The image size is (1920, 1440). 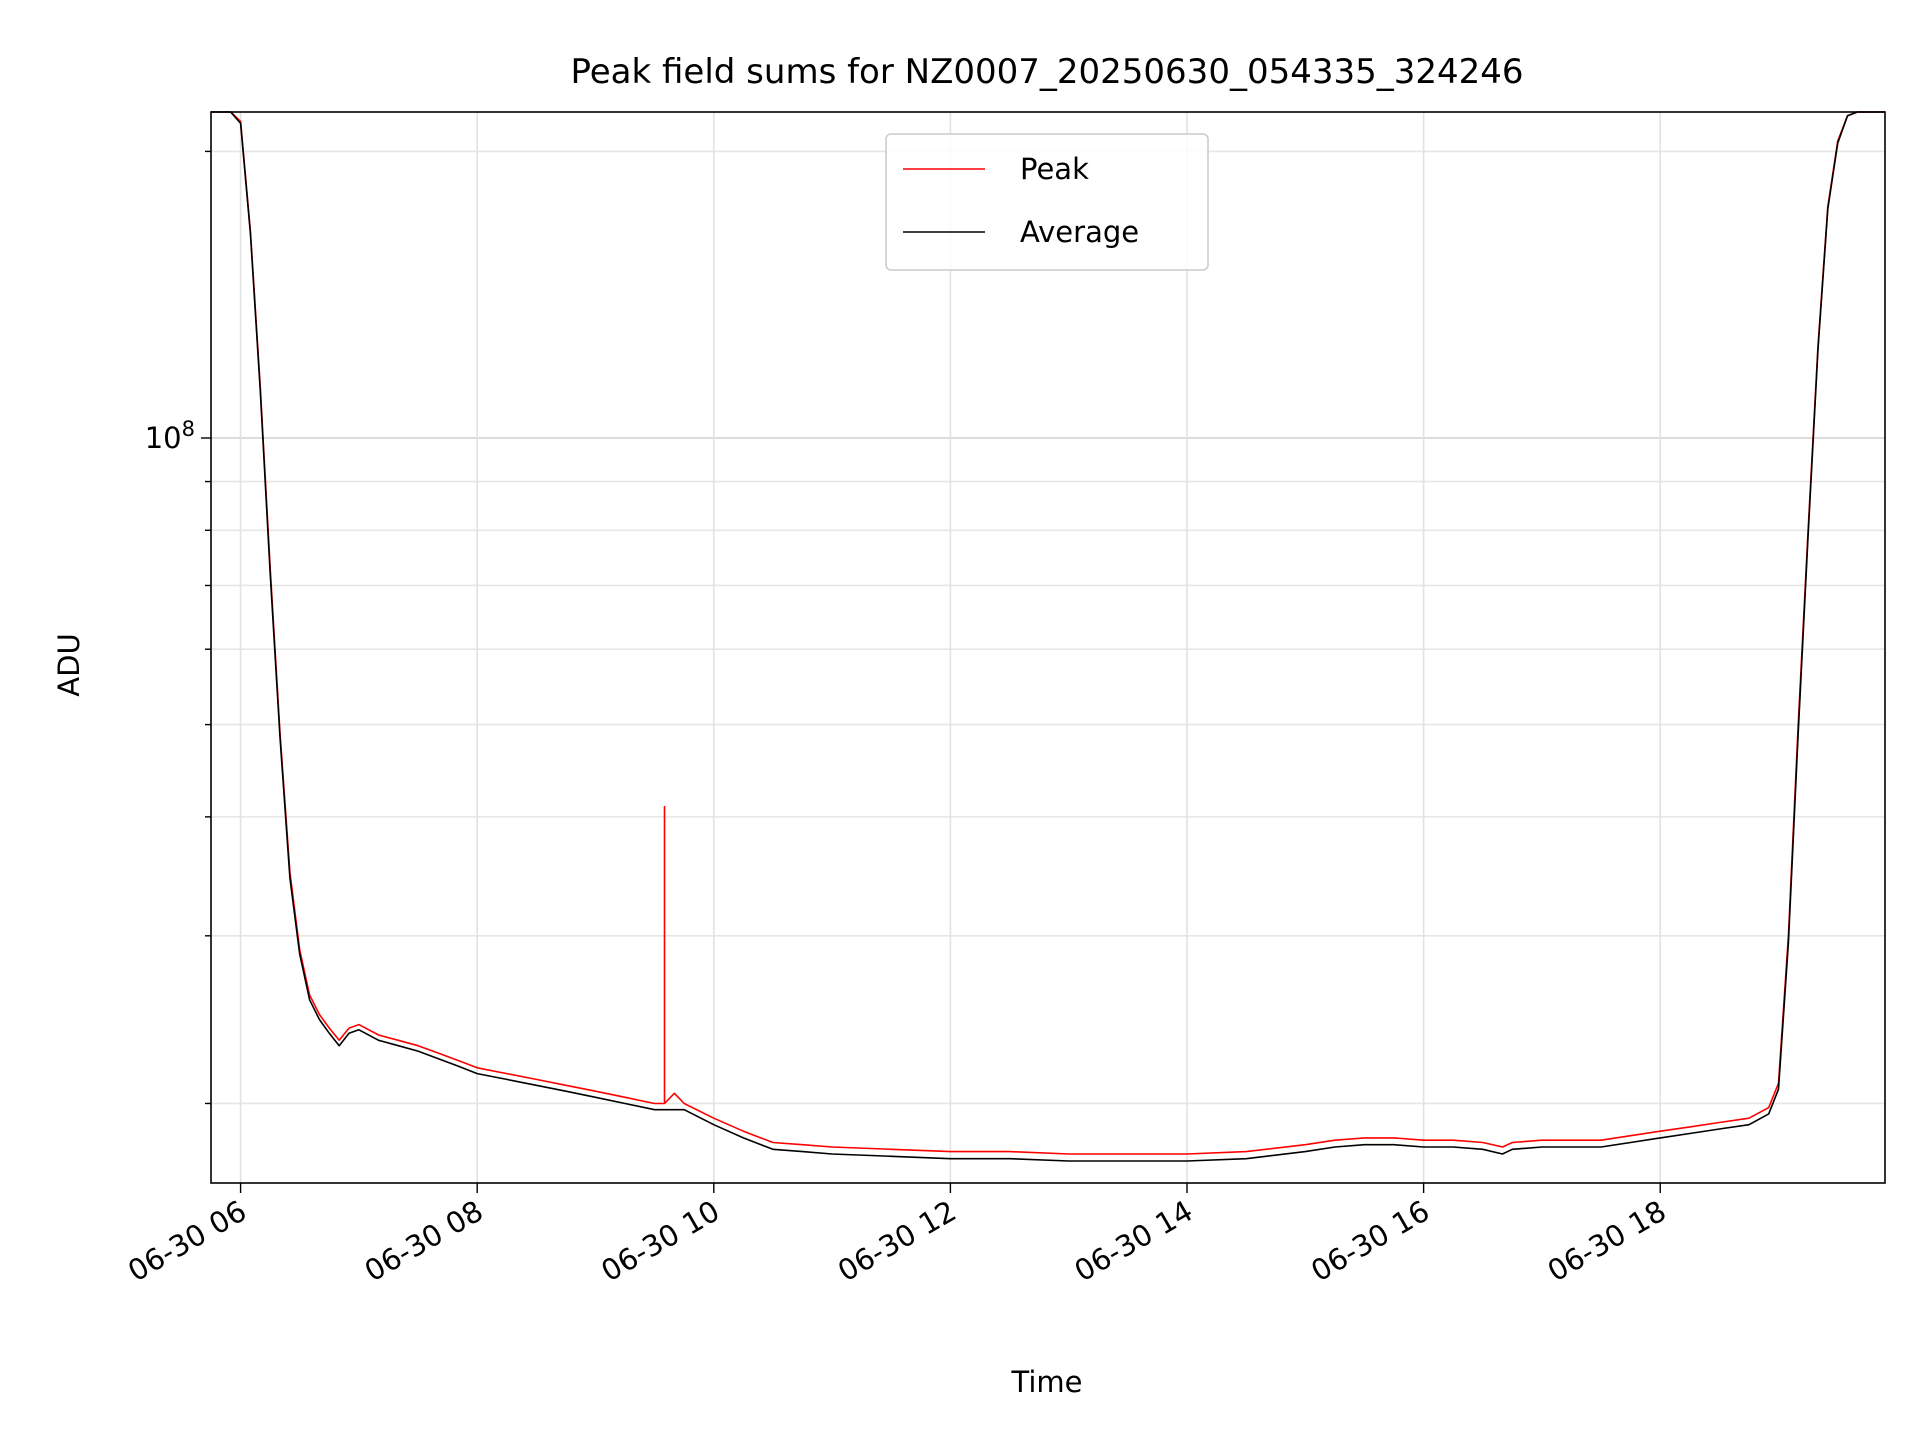 I want to click on y-axis-label: ADU, so click(x=69, y=664).